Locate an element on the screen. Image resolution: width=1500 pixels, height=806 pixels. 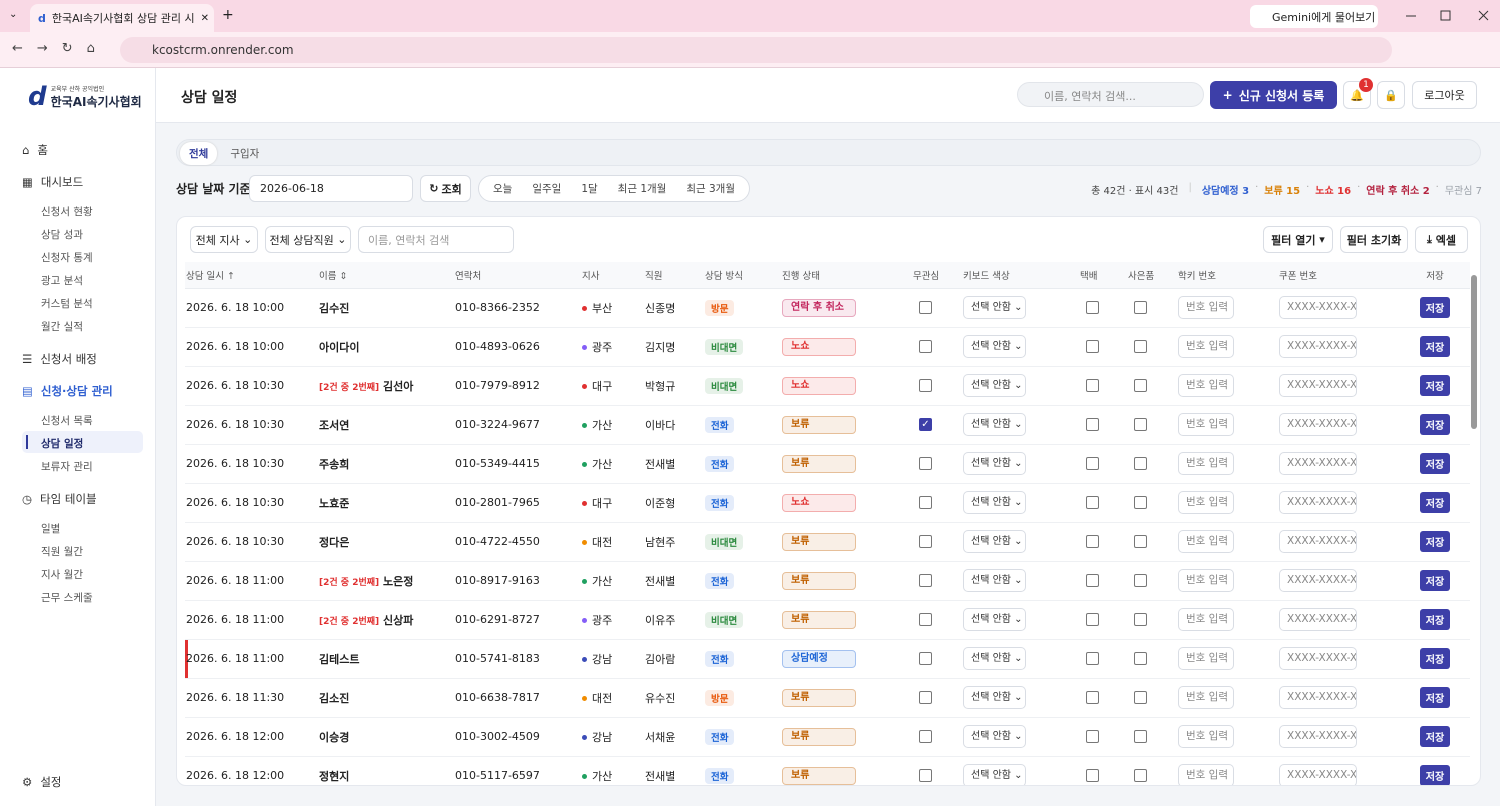
date-input: 2026-06-18 is located at coordinates (331, 188).